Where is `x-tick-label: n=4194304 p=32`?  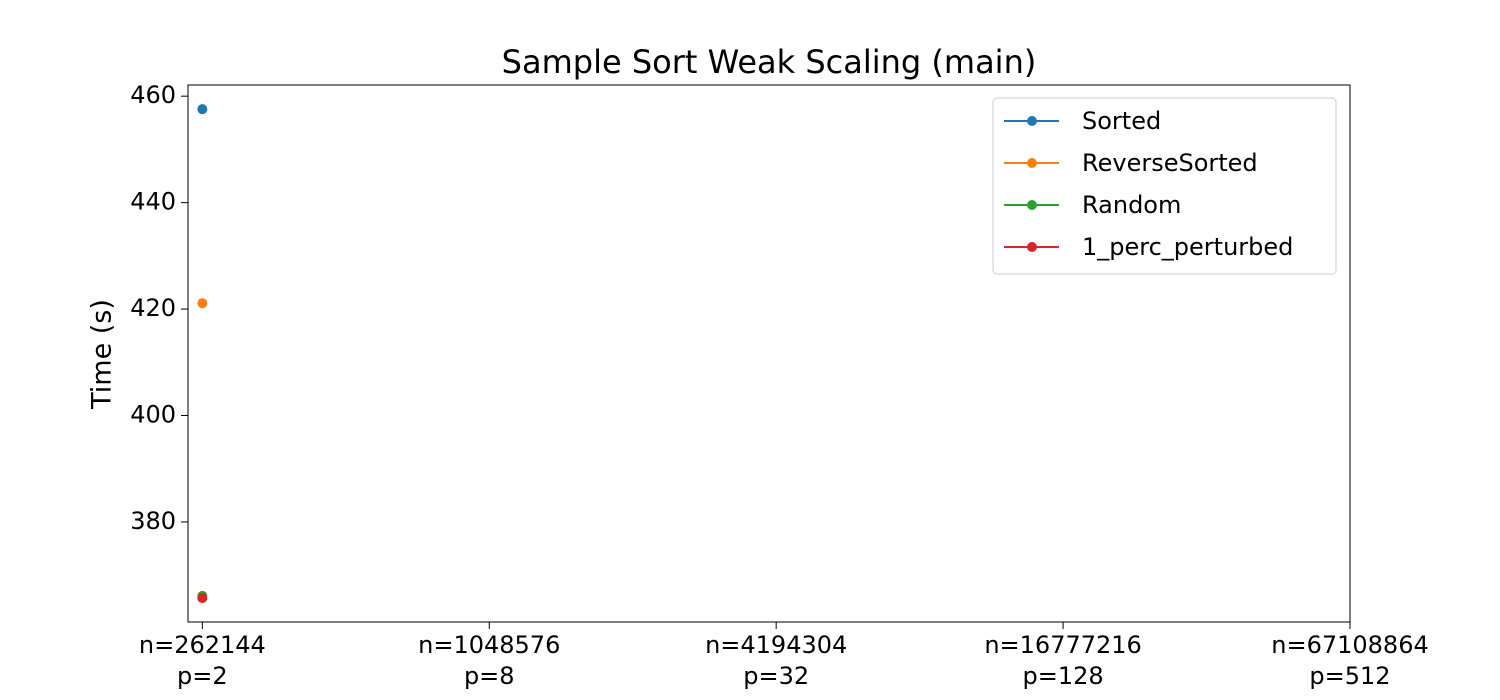
x-tick-label: n=4194304 p=32 is located at coordinates (776, 660).